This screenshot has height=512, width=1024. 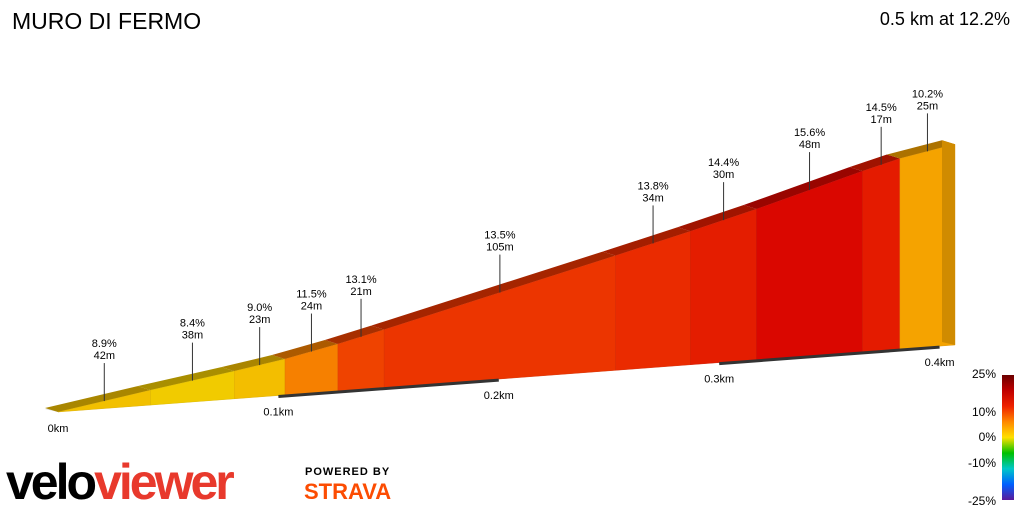 I want to click on segment-length-label: 21m, so click(x=360, y=292).